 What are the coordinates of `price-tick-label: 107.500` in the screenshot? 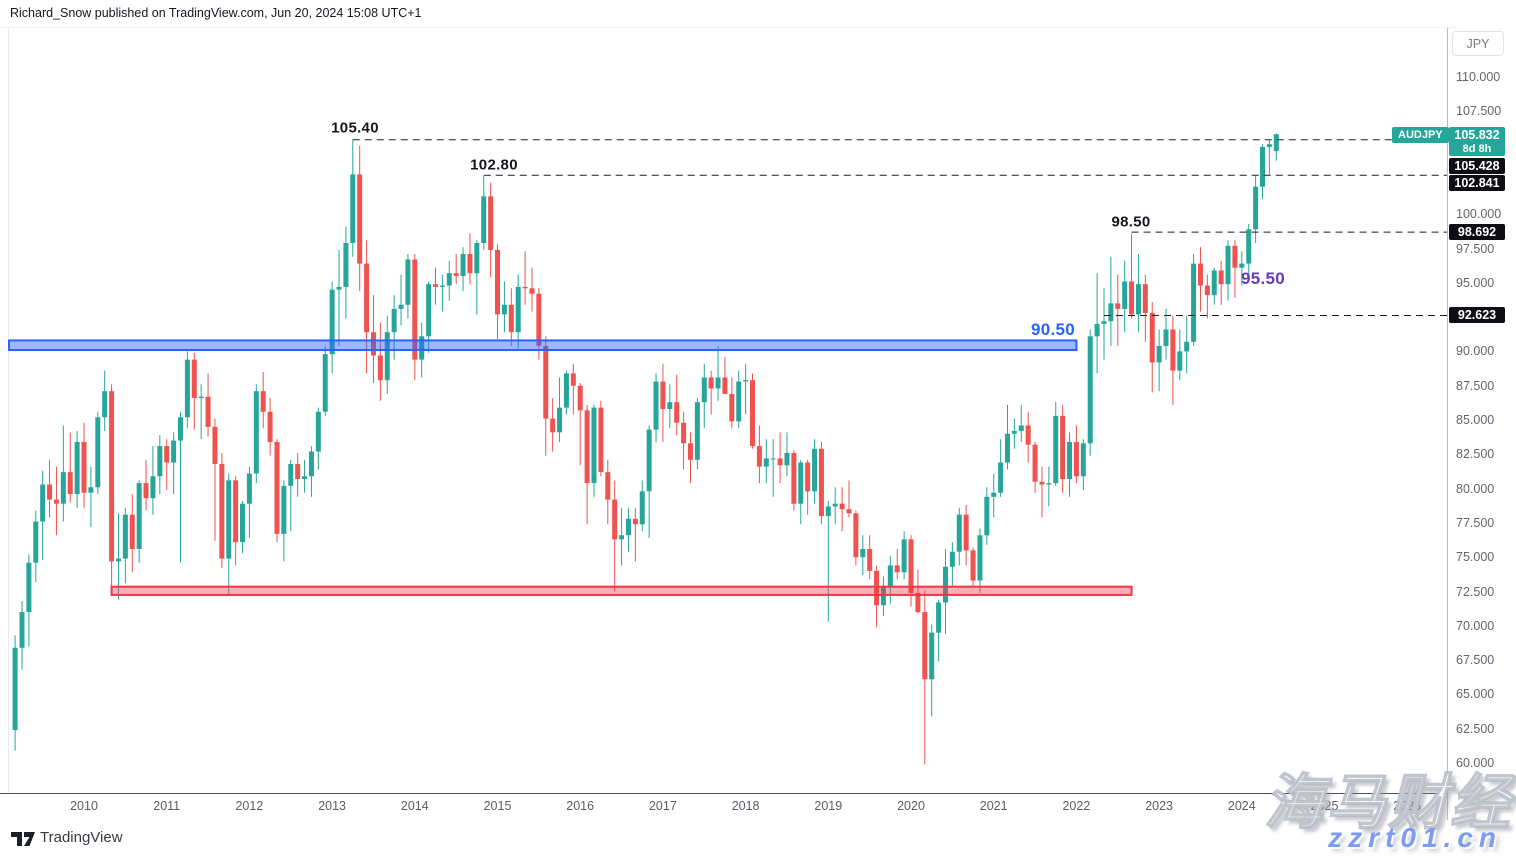 It's located at (1479, 111).